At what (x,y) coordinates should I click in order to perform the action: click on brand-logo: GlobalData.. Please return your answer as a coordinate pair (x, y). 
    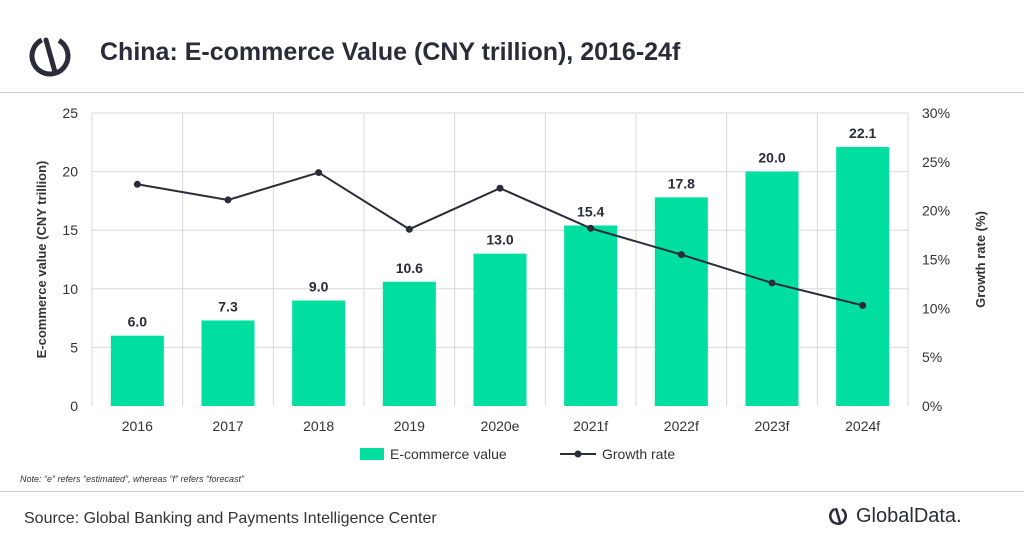
    Looking at the image, I should click on (894, 516).